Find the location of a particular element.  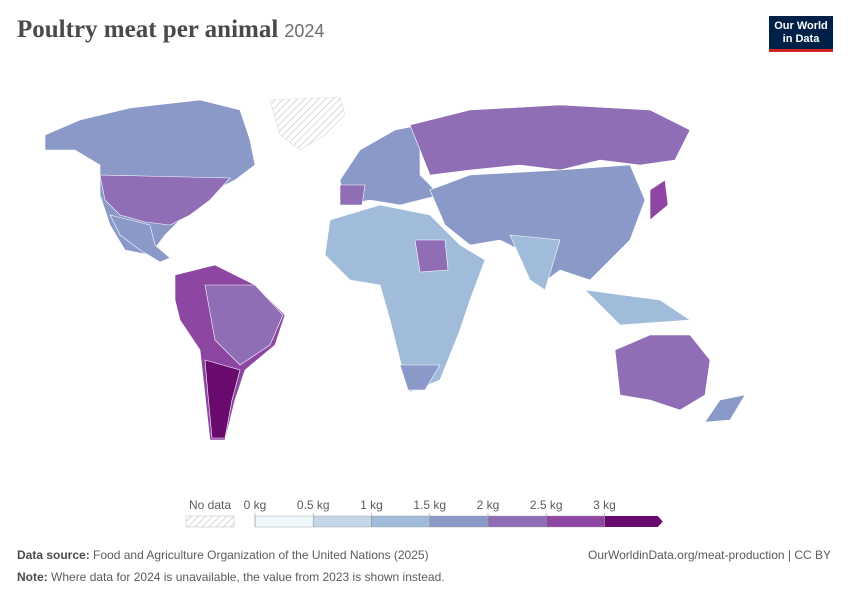

legend-tick-label: 0.5 kg is located at coordinates (313, 505).